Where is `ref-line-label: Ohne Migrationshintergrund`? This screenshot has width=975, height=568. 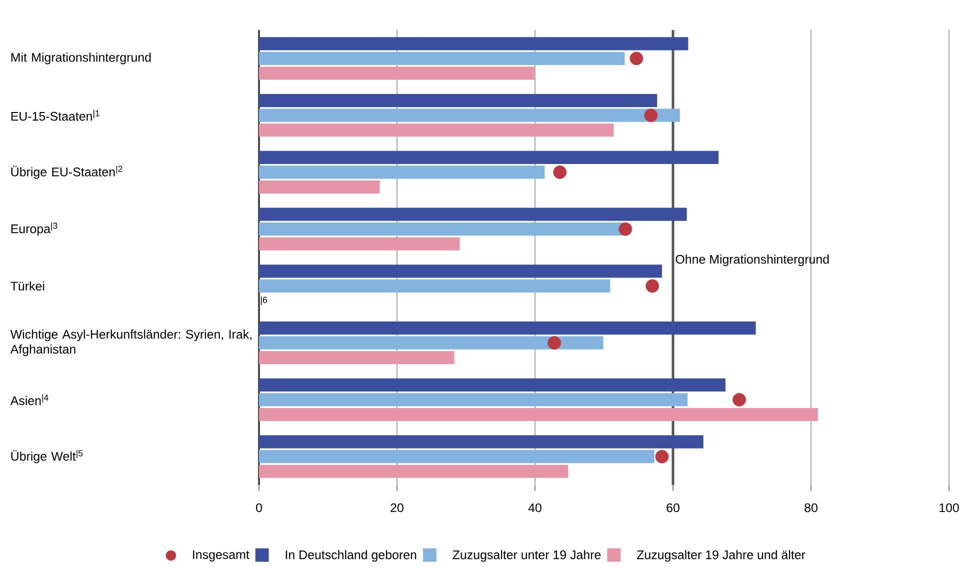 ref-line-label: Ohne Migrationshintergrund is located at coordinates (752, 260).